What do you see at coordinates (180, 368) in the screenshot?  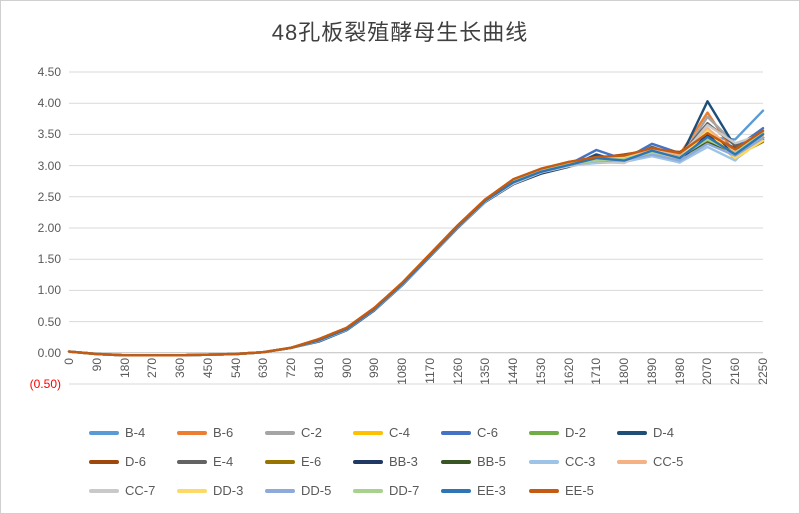 I see `x-axis-tick-label-text: 360` at bounding box center [180, 368].